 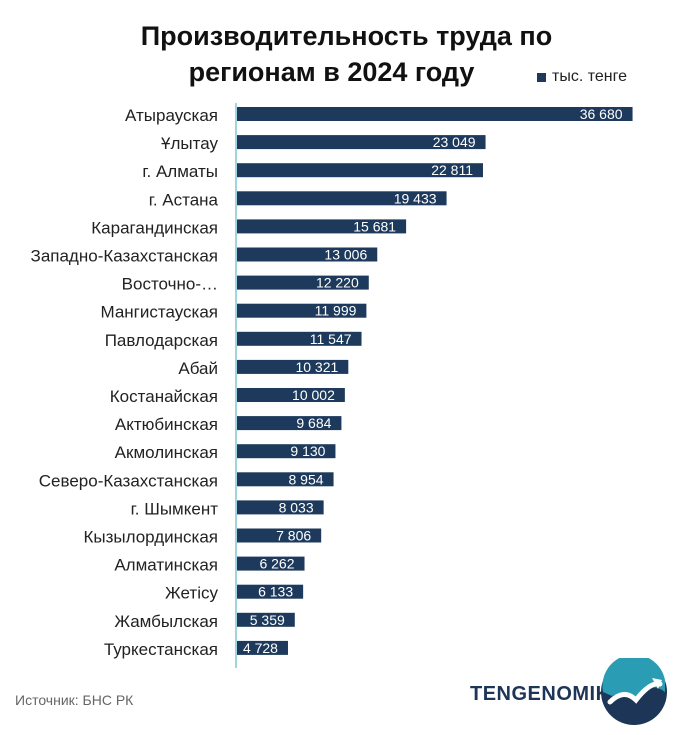 What do you see at coordinates (184, 199) in the screenshot?
I see `category-label: г. Астана` at bounding box center [184, 199].